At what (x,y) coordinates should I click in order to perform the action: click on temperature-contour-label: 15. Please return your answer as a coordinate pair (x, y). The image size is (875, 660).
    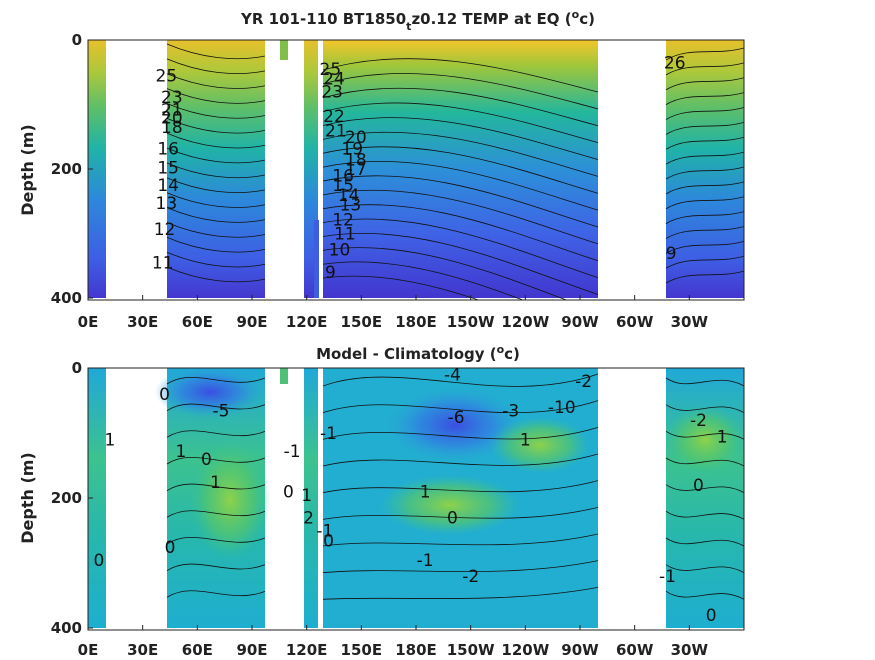
    Looking at the image, I should click on (168, 169).